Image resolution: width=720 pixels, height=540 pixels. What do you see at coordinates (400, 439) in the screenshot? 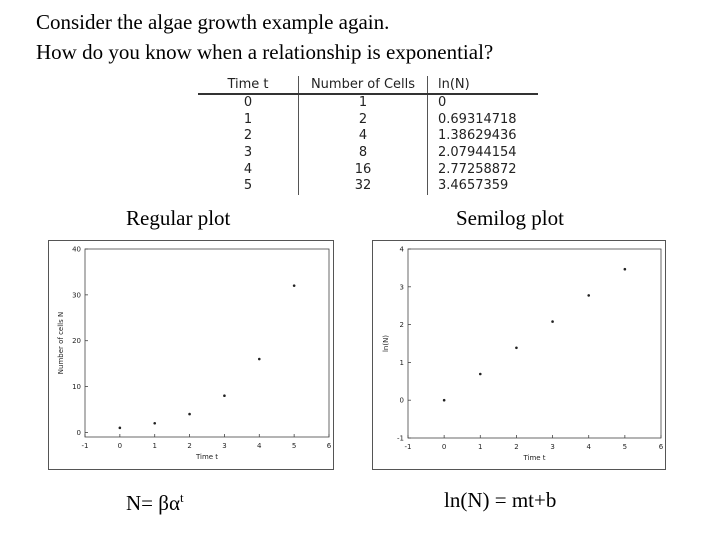
I see `y-tick-label: -1` at bounding box center [400, 439].